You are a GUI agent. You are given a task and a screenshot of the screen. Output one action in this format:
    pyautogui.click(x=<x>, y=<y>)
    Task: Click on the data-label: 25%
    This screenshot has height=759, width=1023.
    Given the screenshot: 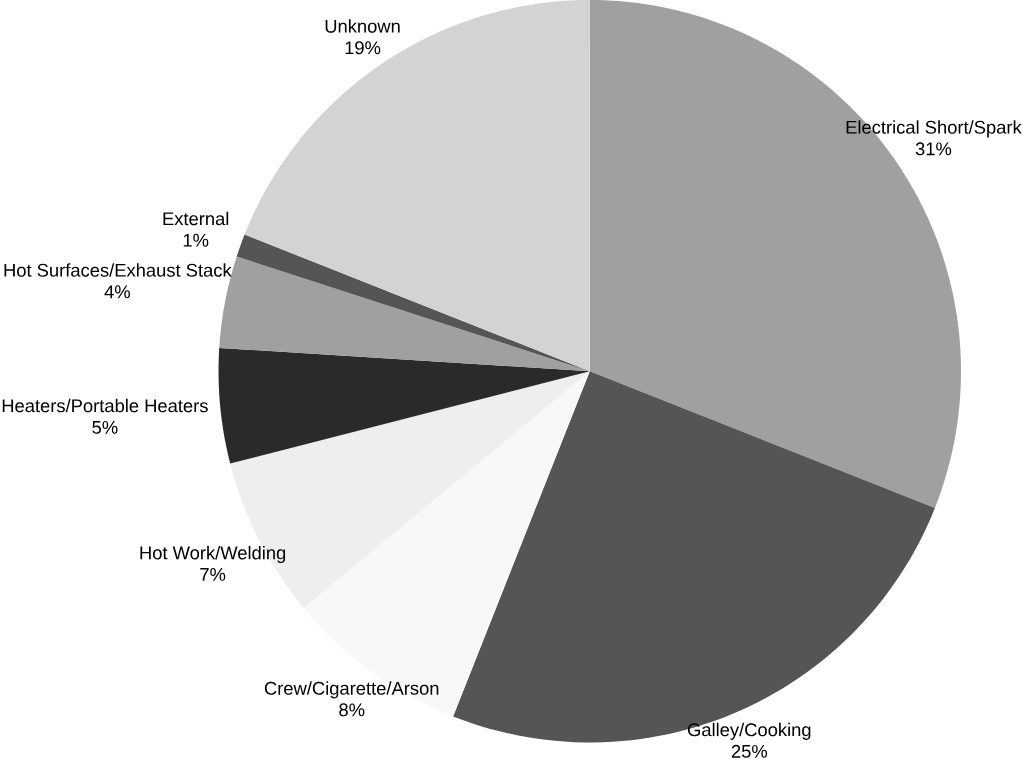 What is the action you would take?
    pyautogui.click(x=749, y=751)
    